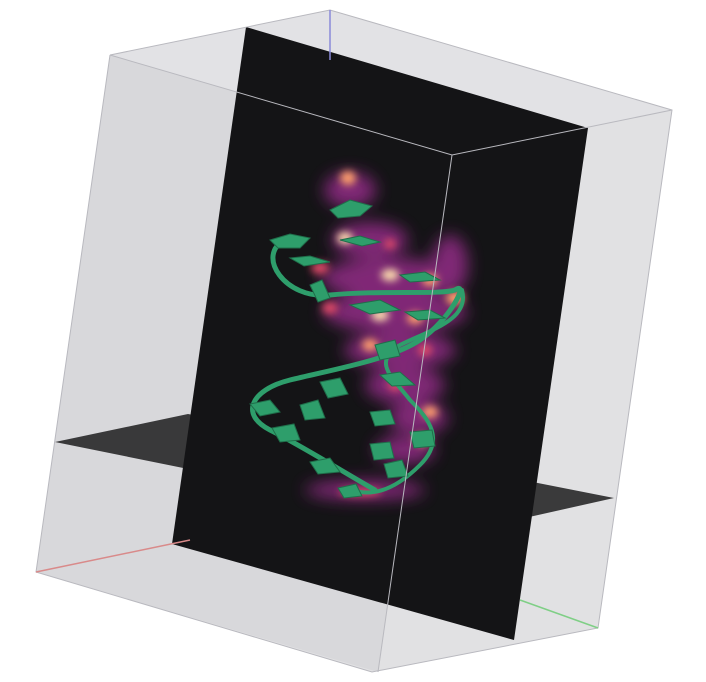 The image size is (706, 682). I want to click on helix-backbone-b, so click(412, 391).